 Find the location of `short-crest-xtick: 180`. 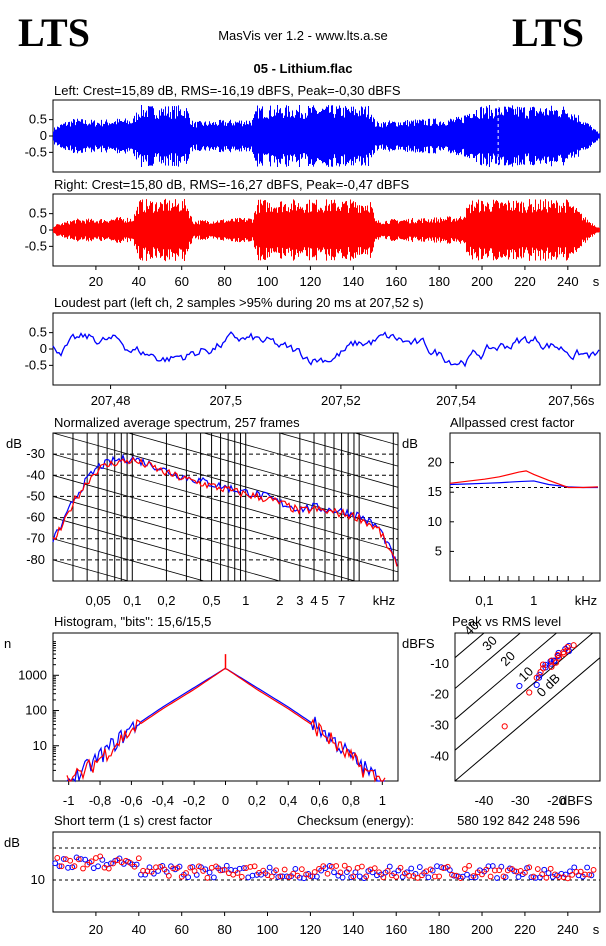

short-crest-xtick: 180 is located at coordinates (439, 929).